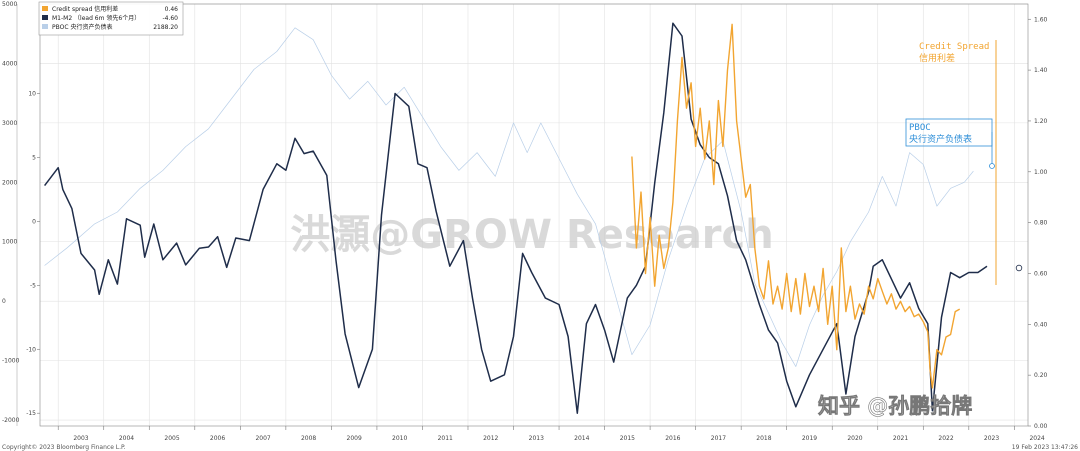  I want to click on x-tick-label: 2007, so click(262, 438).